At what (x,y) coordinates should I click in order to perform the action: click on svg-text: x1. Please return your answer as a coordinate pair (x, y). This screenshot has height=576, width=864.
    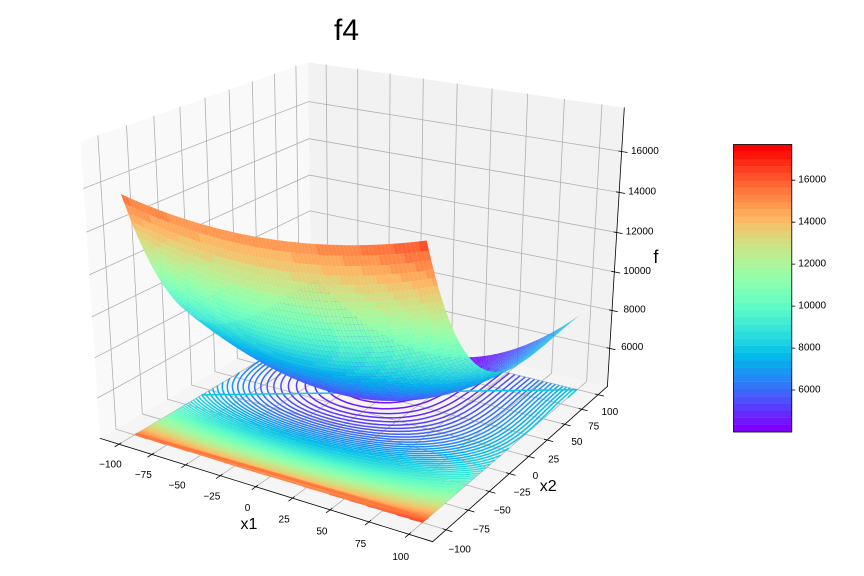
    Looking at the image, I should click on (248, 524).